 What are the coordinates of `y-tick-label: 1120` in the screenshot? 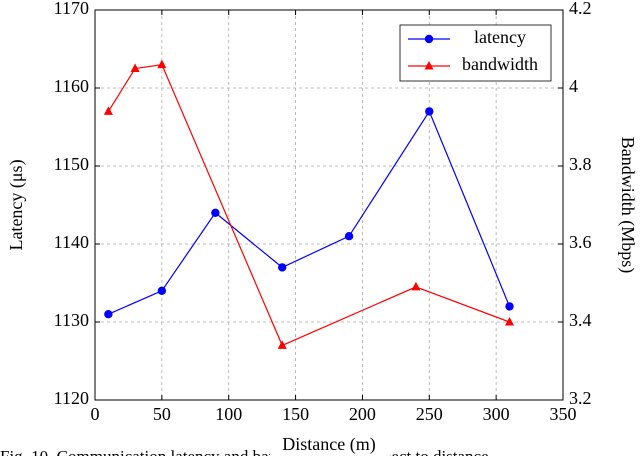 It's located at (71, 398).